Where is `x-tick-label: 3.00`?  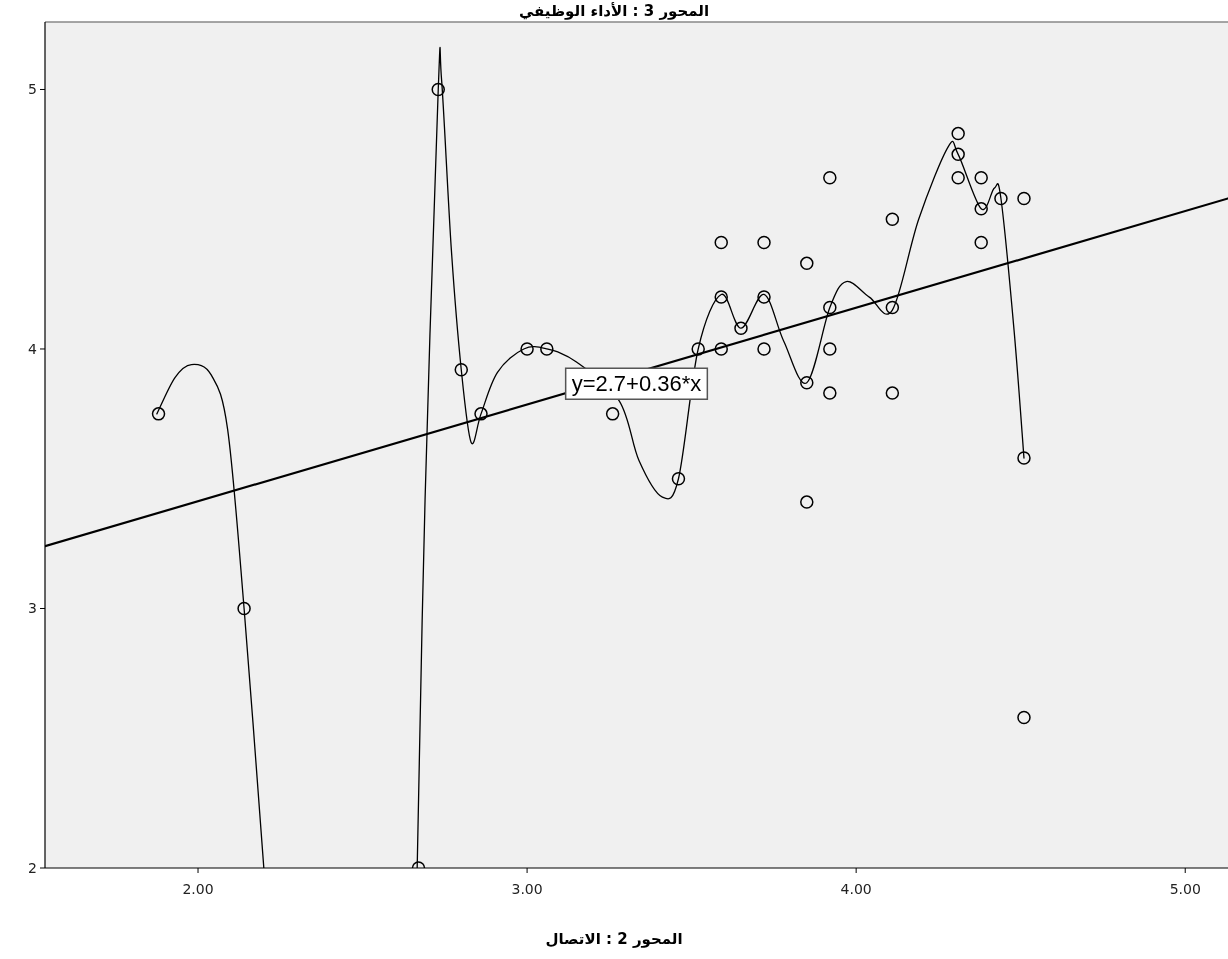 x-tick-label: 3.00 is located at coordinates (527, 889).